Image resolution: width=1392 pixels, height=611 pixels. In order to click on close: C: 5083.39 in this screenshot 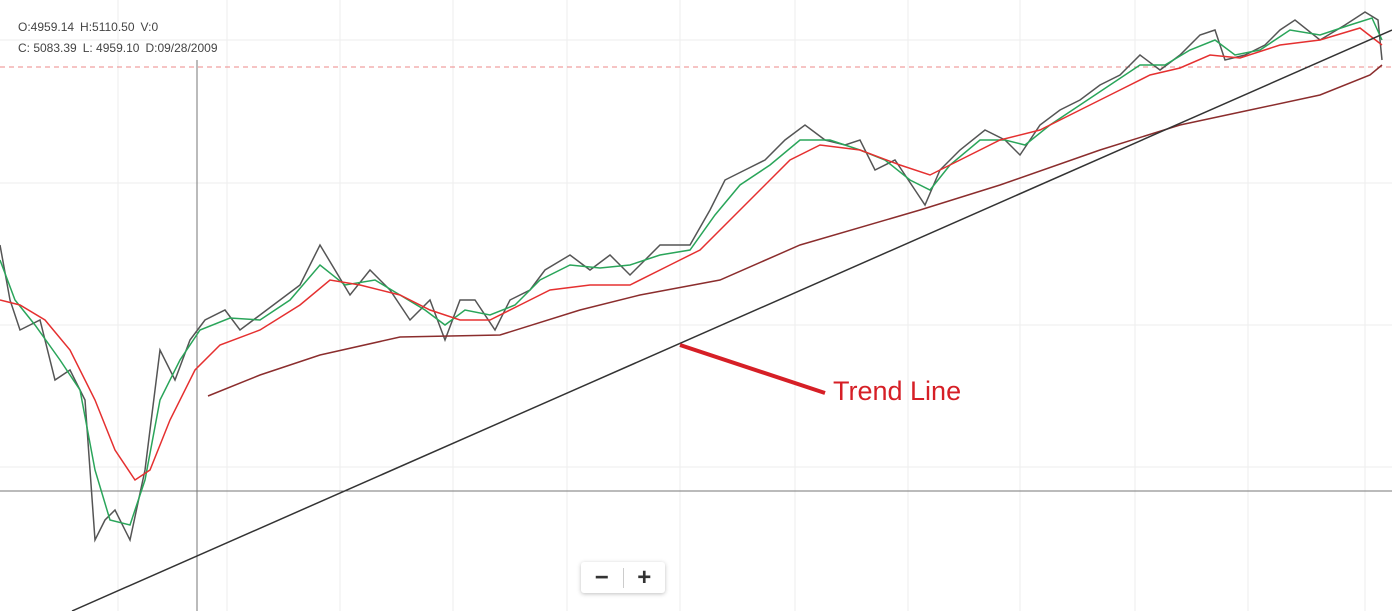, I will do `click(47, 48)`.